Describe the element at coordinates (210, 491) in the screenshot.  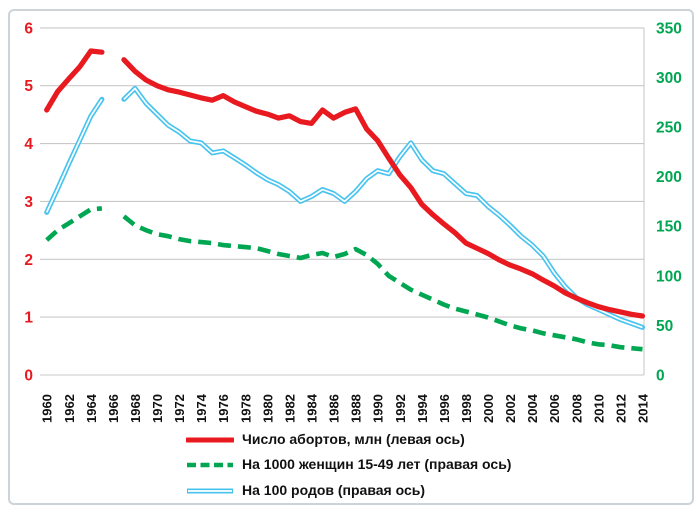
I see `legend-blue-line-icon` at that location.